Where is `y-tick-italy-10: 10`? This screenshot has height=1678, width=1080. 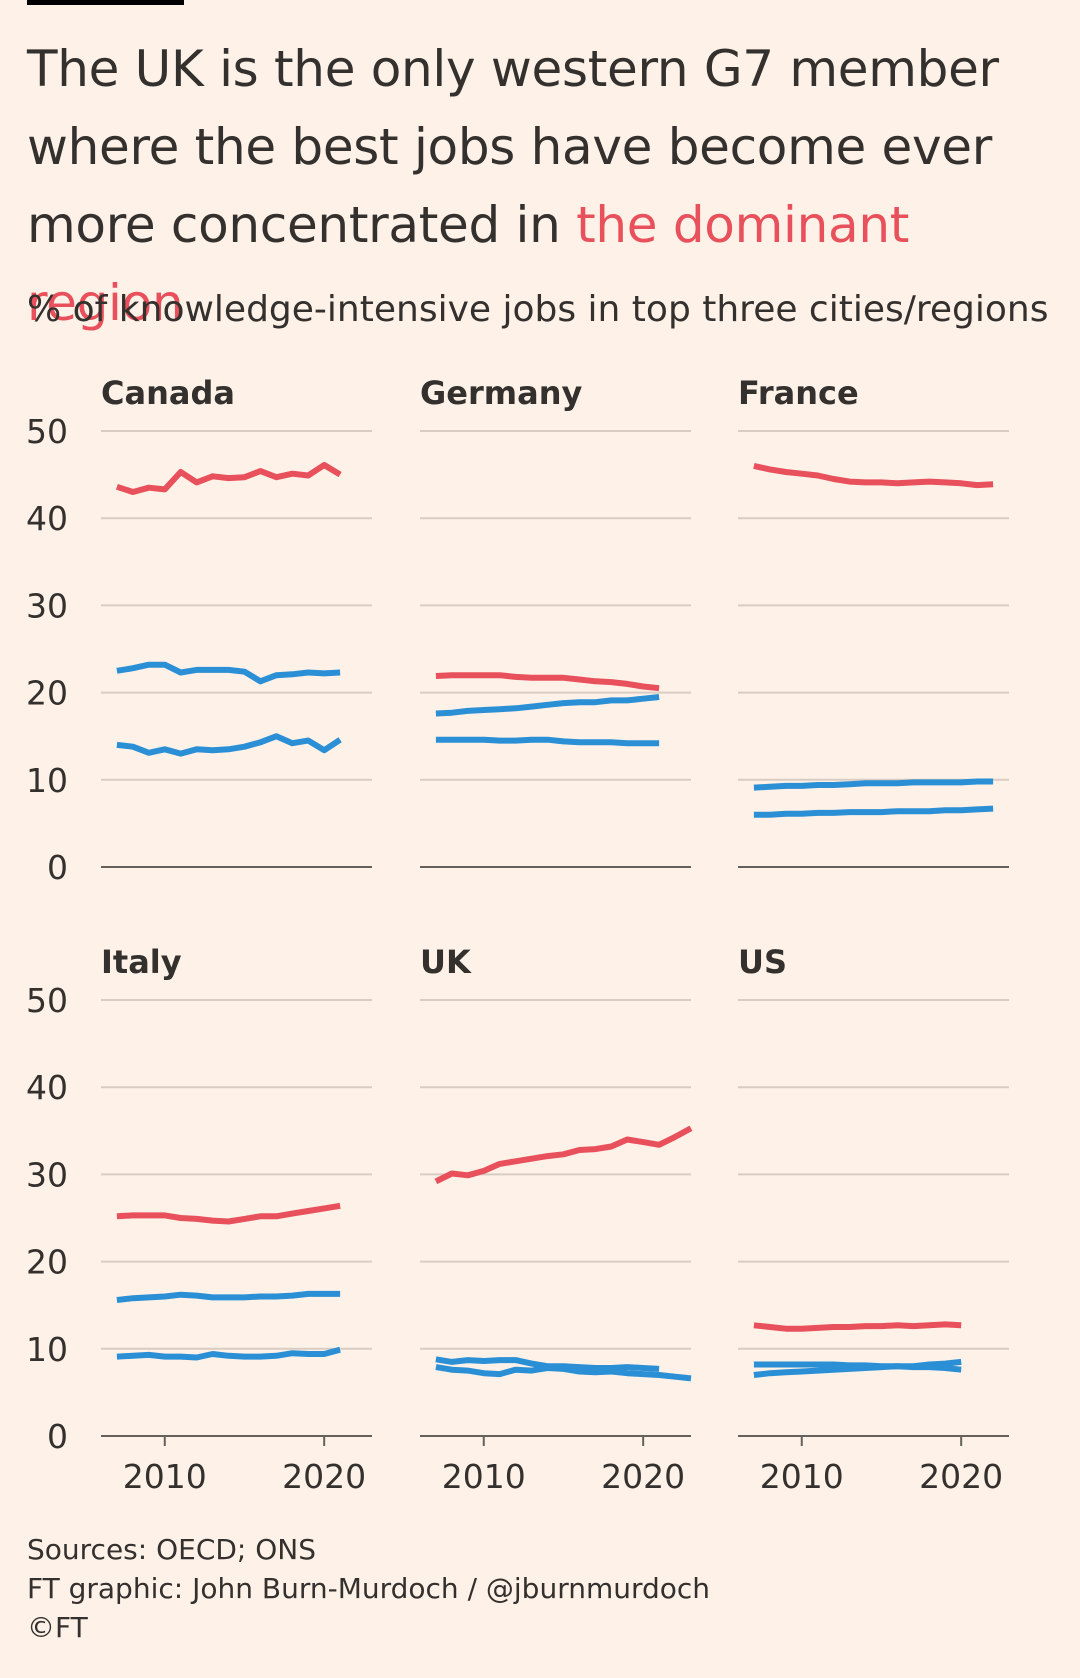 y-tick-italy-10: 10 is located at coordinates (47, 1349).